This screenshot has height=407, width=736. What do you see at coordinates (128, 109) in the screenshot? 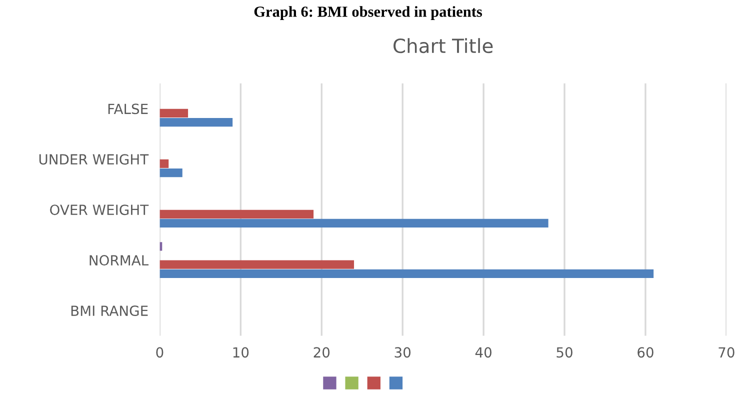
I see `y-tick-label: FALSE` at bounding box center [128, 109].